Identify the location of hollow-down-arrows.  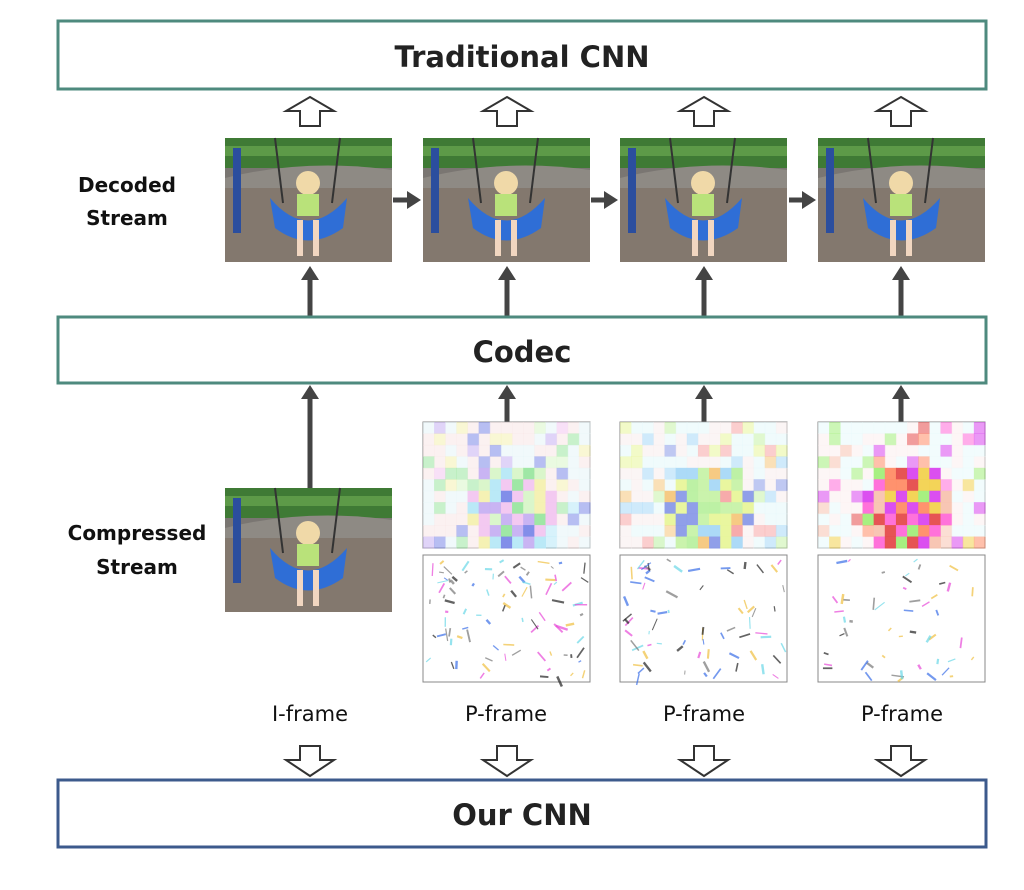
(605, 761).